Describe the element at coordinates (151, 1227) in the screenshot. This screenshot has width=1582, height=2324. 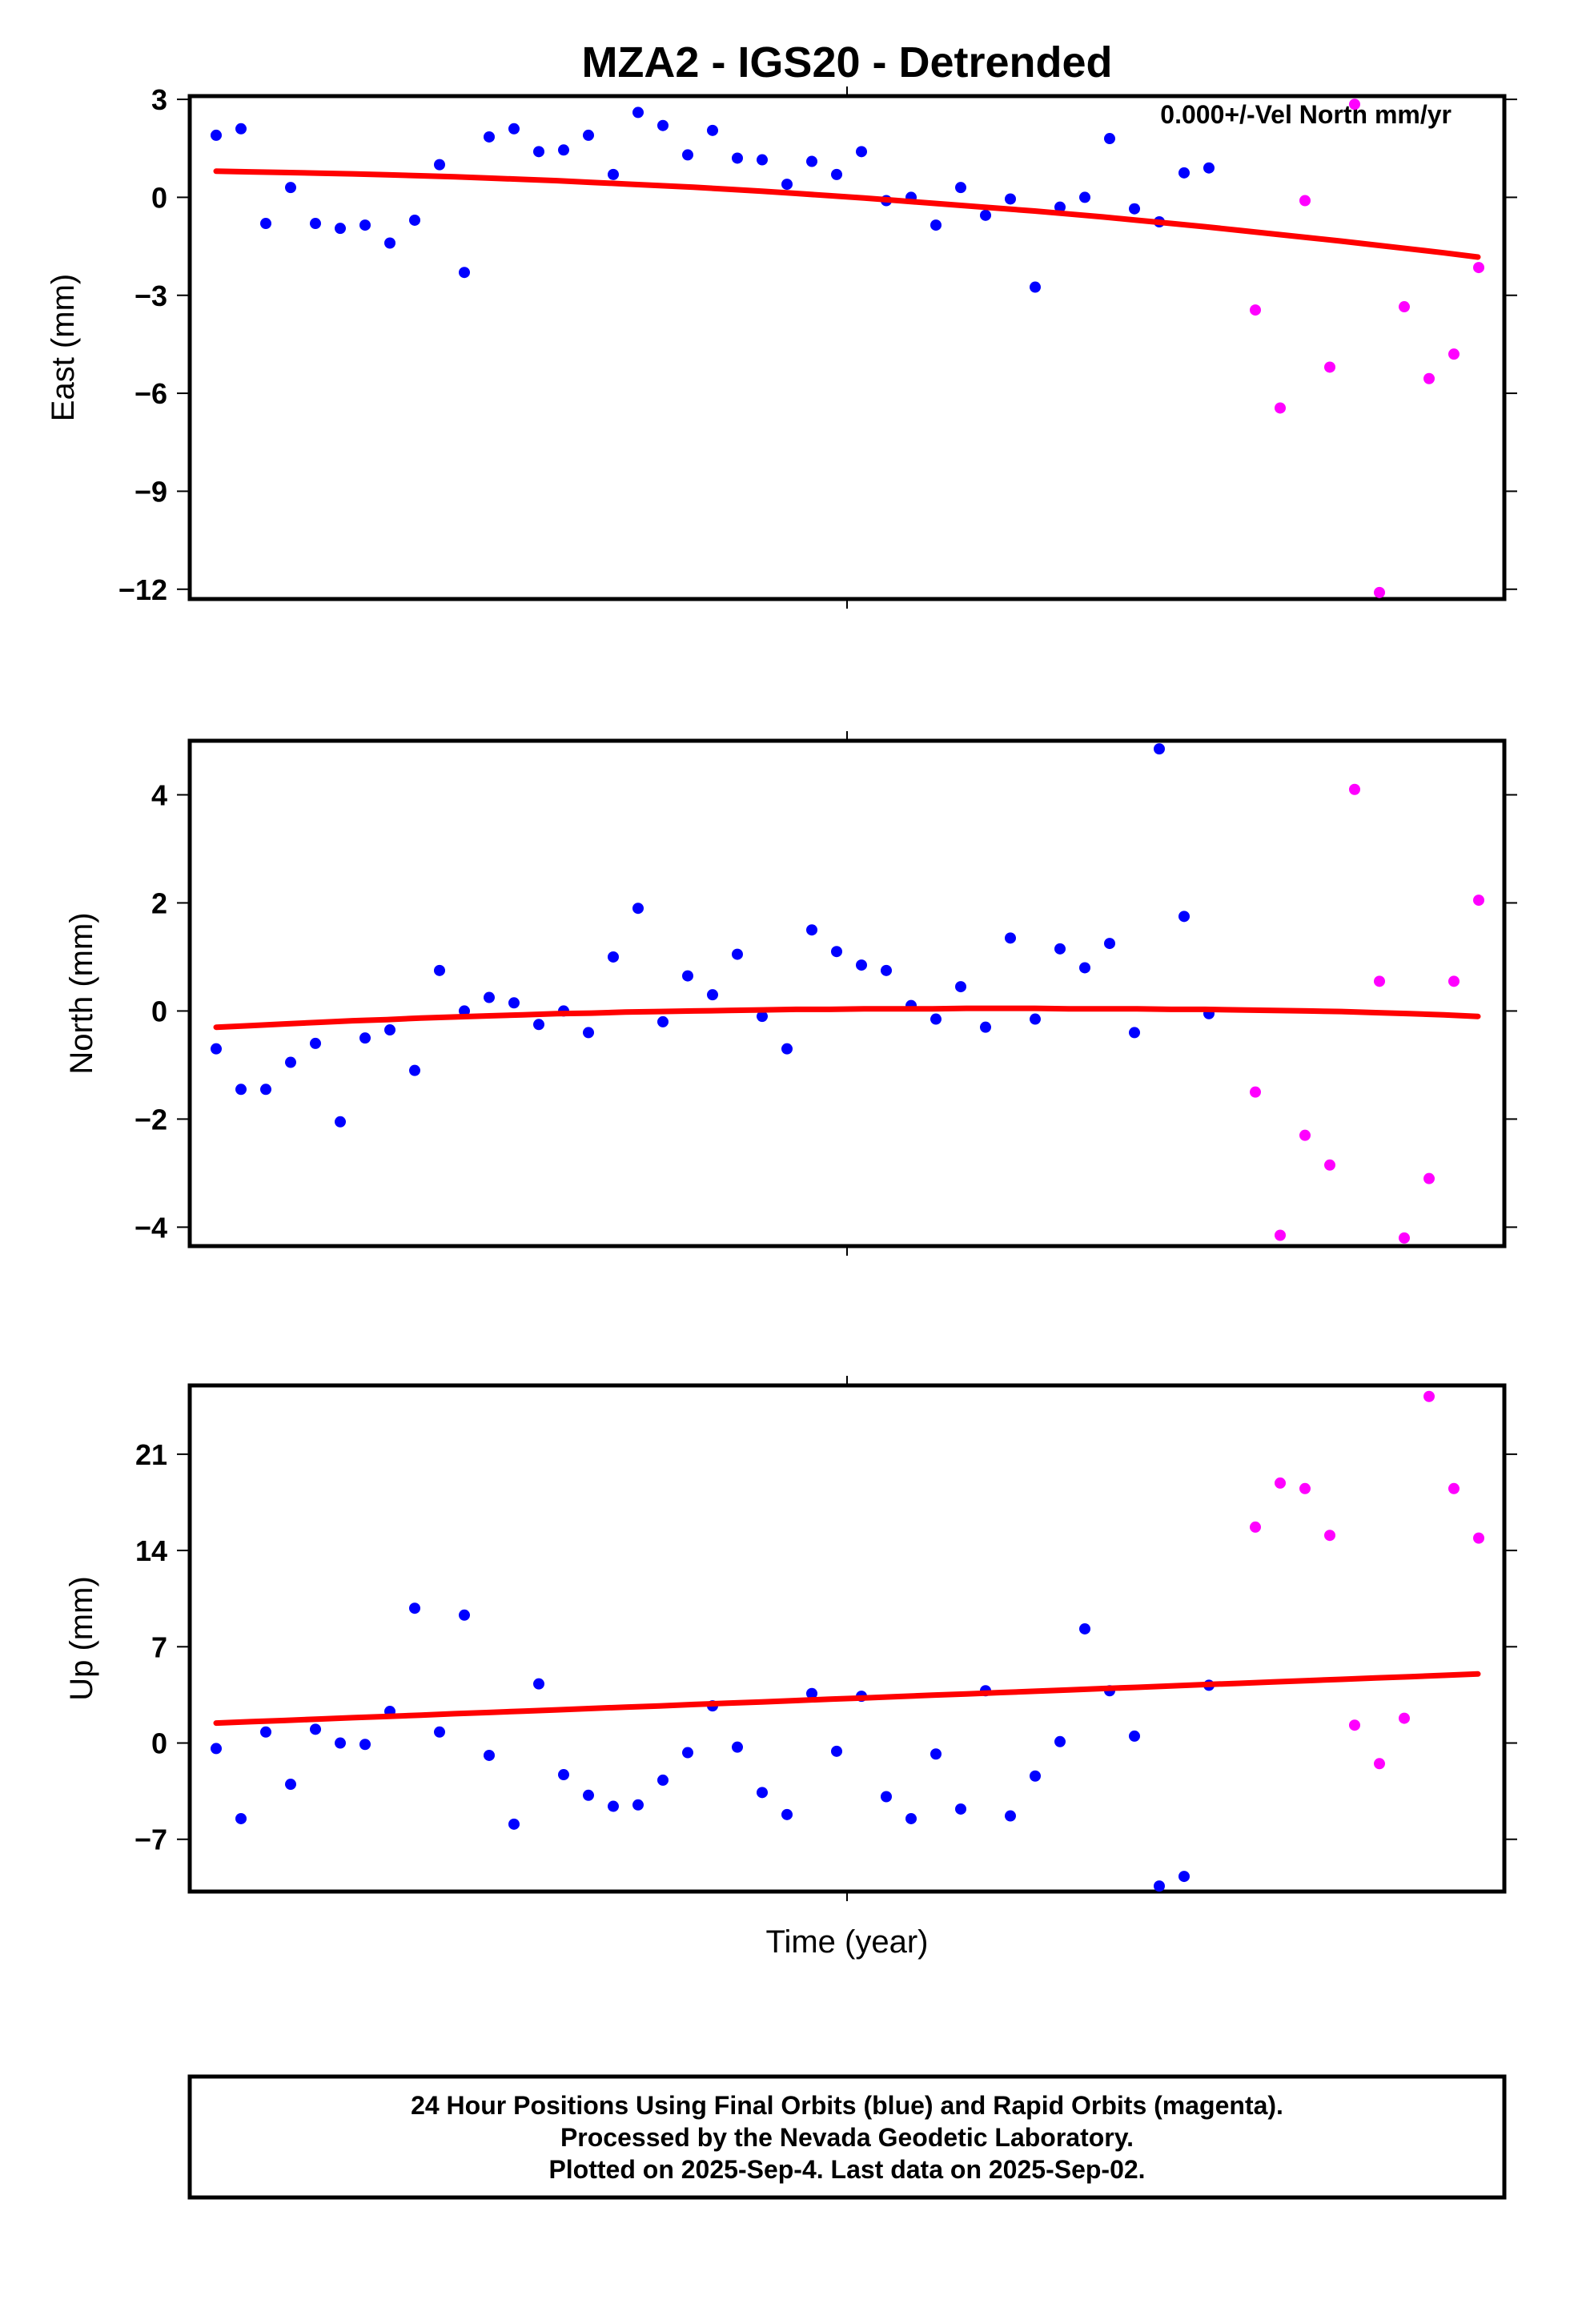
I see `y-tick-label: −4` at that location.